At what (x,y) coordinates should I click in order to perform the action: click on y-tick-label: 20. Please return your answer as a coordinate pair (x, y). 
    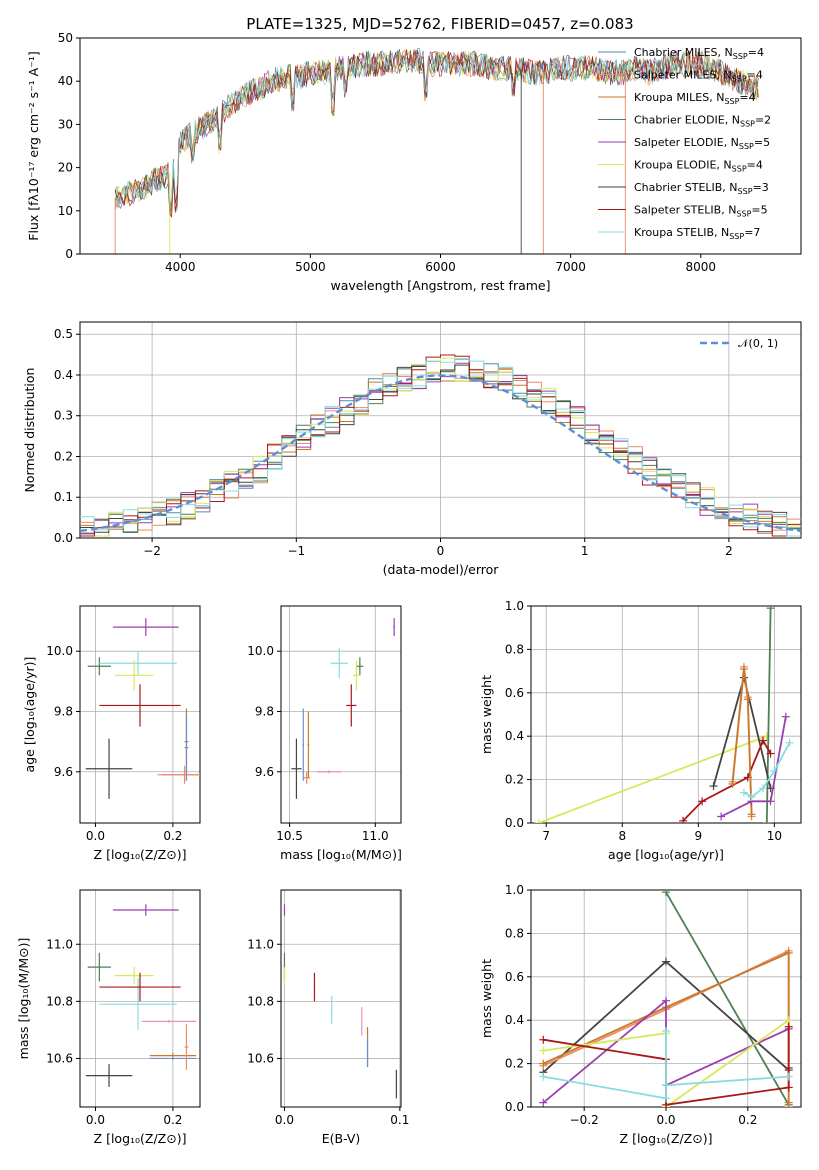
    Looking at the image, I should click on (65, 168).